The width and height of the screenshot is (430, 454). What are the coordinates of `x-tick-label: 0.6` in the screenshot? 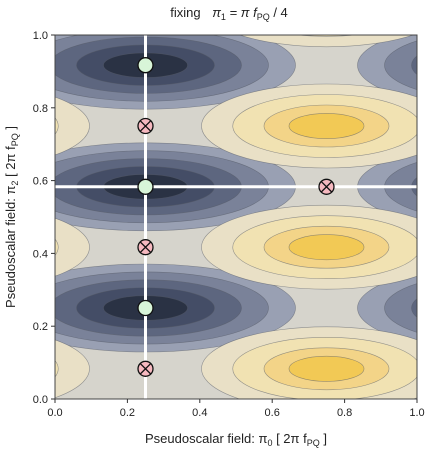 It's located at (272, 413).